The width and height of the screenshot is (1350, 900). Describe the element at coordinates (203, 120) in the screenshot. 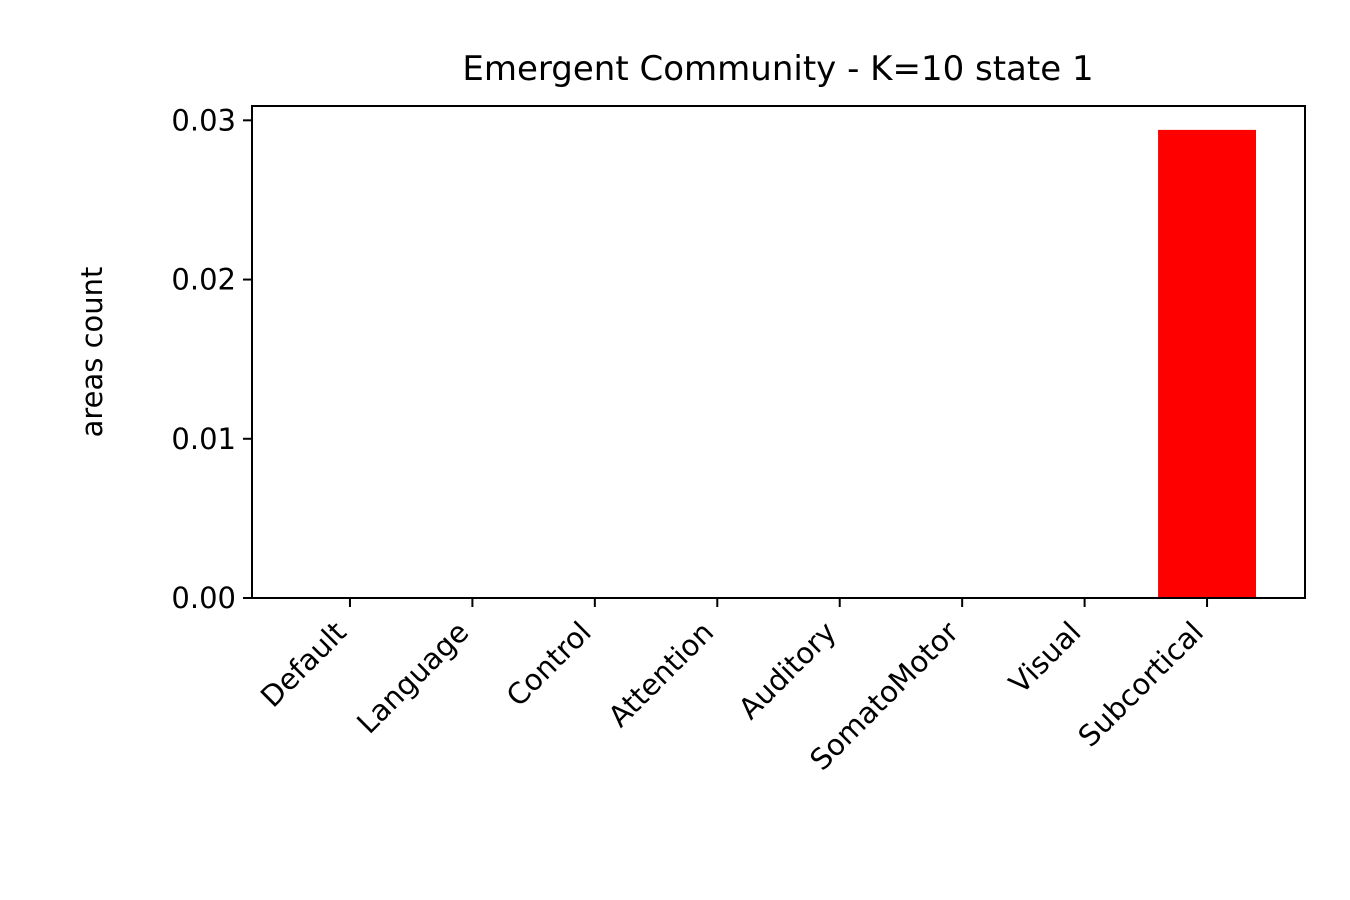

I see `y-tick-label: 0.03` at that location.